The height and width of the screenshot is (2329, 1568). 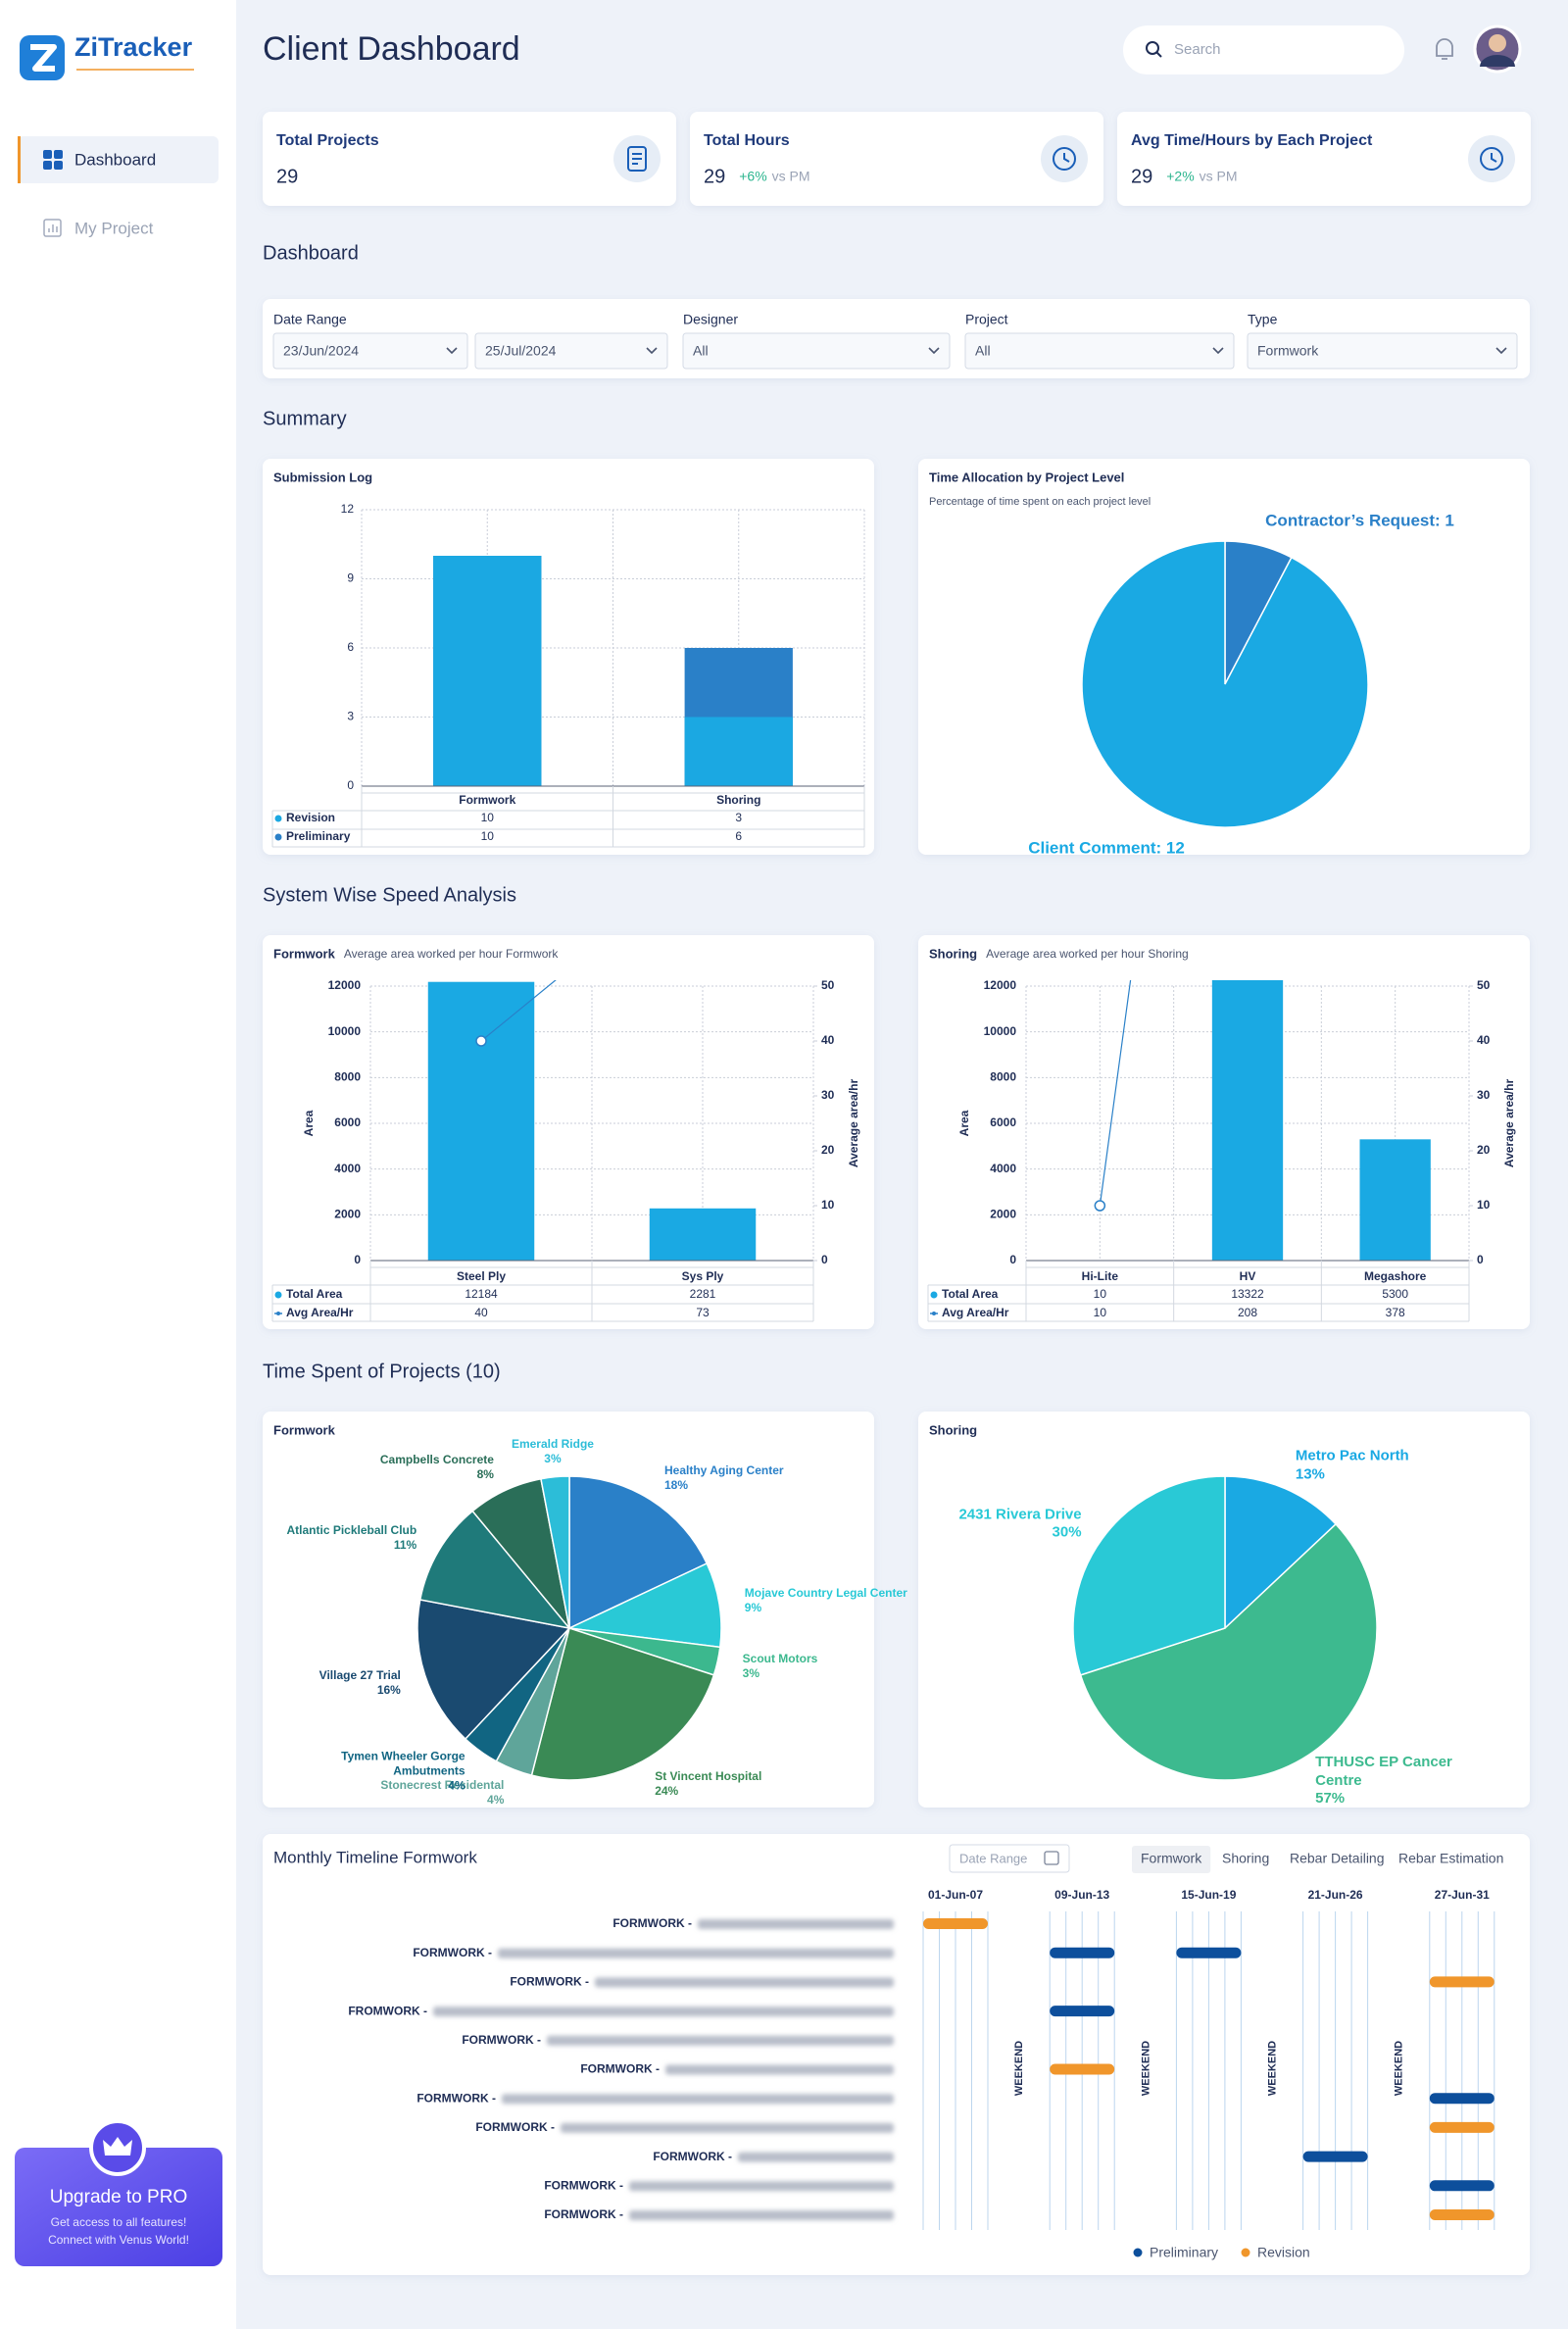 I want to click on tab: Formwork, so click(x=1171, y=1858).